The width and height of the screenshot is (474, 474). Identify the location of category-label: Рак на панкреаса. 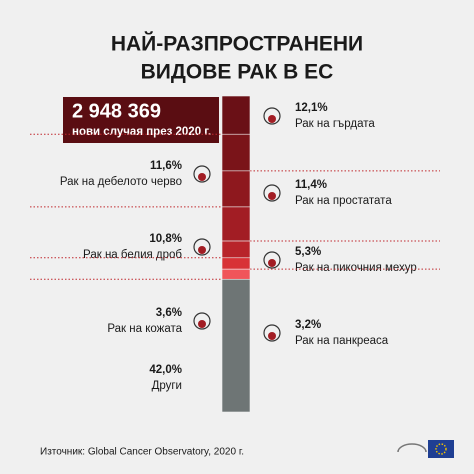
(342, 341).